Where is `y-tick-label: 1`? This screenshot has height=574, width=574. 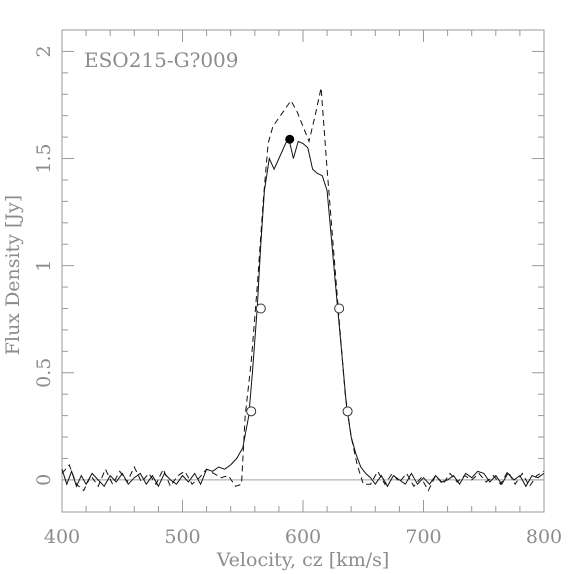
y-tick-label: 1 is located at coordinates (44, 266).